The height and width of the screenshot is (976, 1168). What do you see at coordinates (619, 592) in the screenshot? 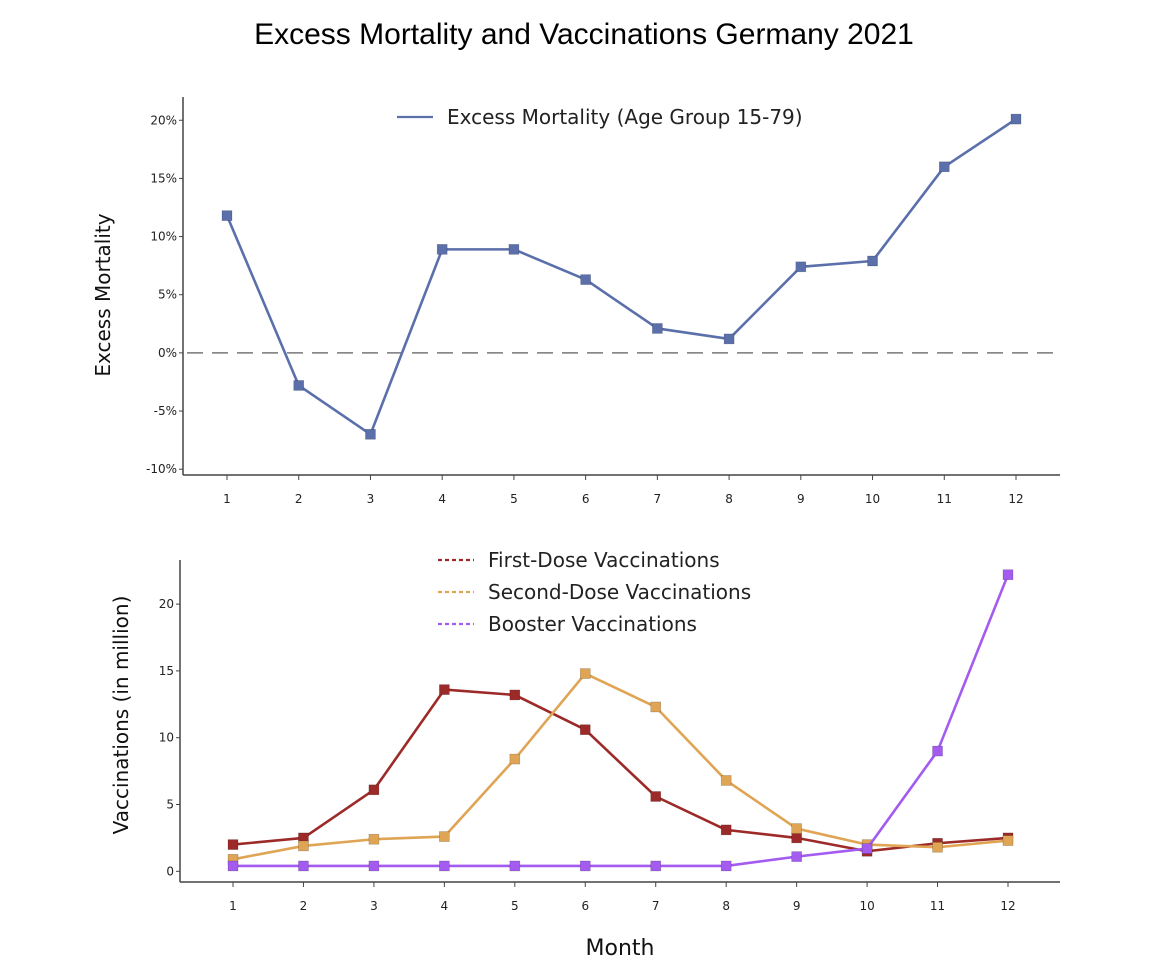
I see `legend-label: Second-Dose Vaccinations` at bounding box center [619, 592].